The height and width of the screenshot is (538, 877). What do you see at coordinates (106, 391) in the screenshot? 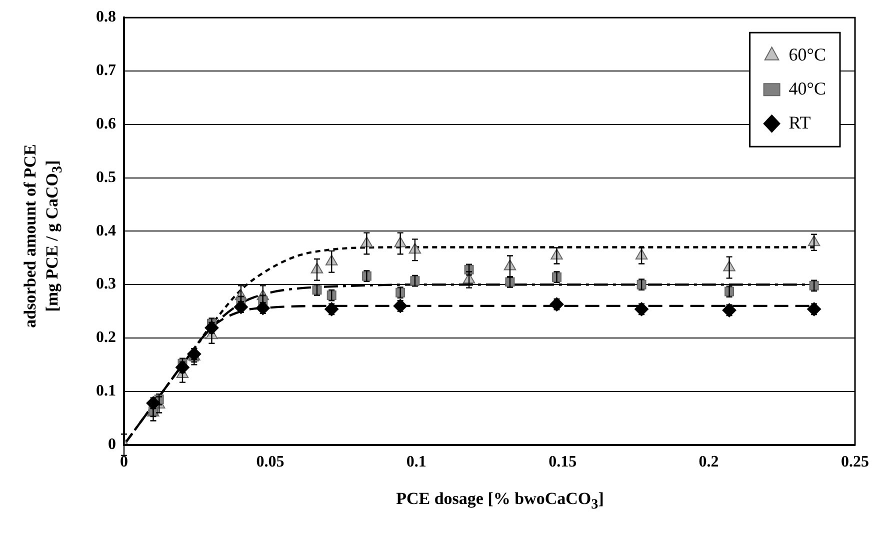
I see `y-tick-label: 0.1` at bounding box center [106, 391].